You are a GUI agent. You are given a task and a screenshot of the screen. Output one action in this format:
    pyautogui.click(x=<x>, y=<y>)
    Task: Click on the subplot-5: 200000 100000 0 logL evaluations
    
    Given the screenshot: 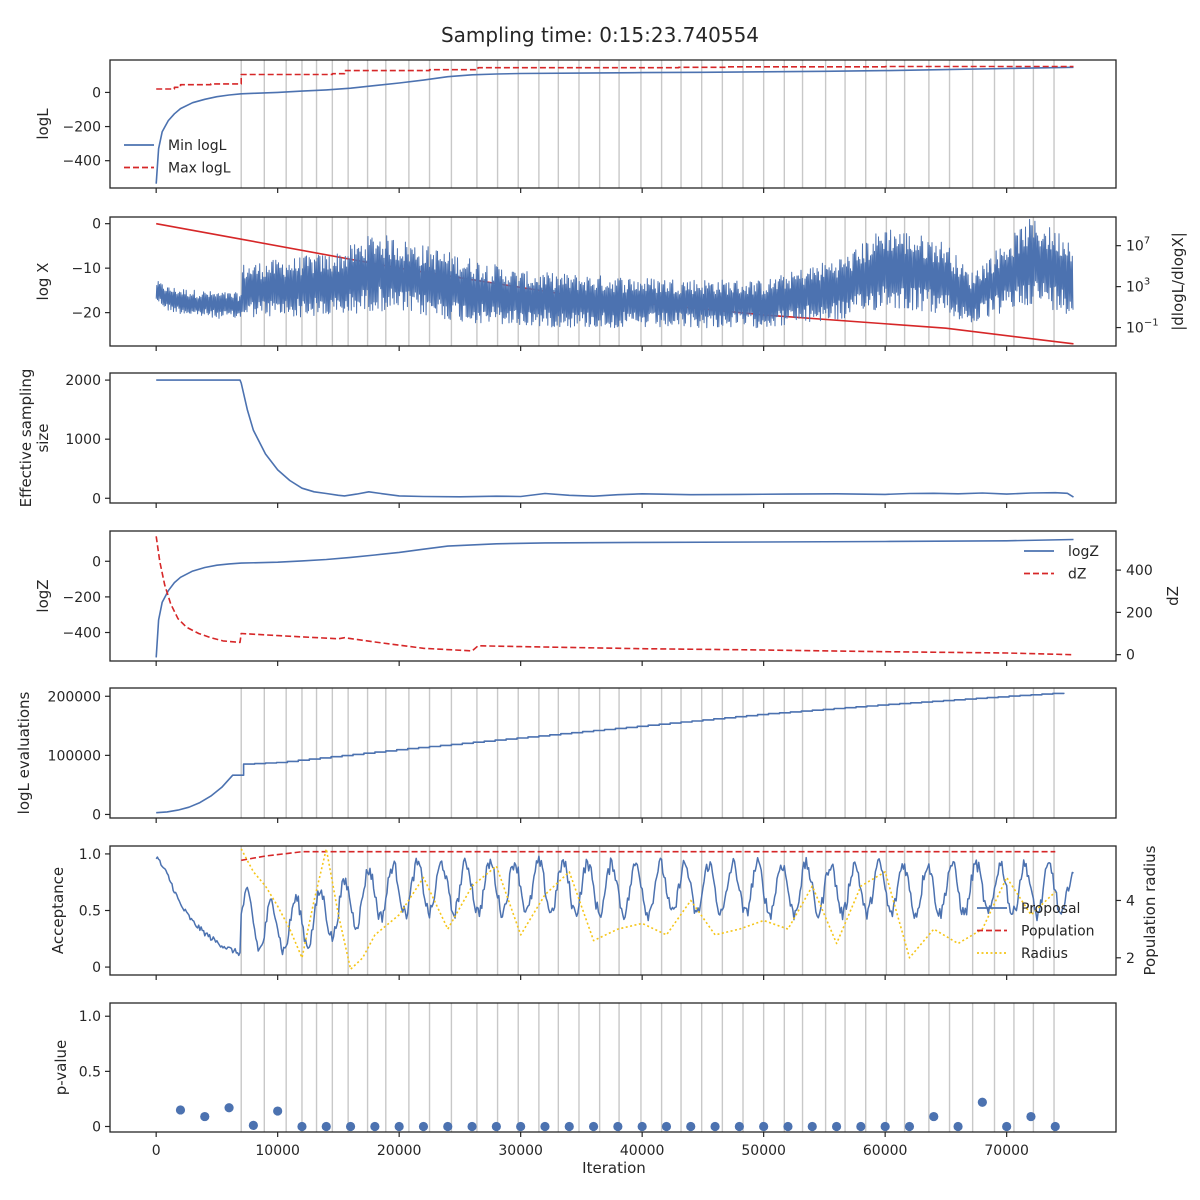 What is the action you would take?
    pyautogui.click(x=566, y=755)
    